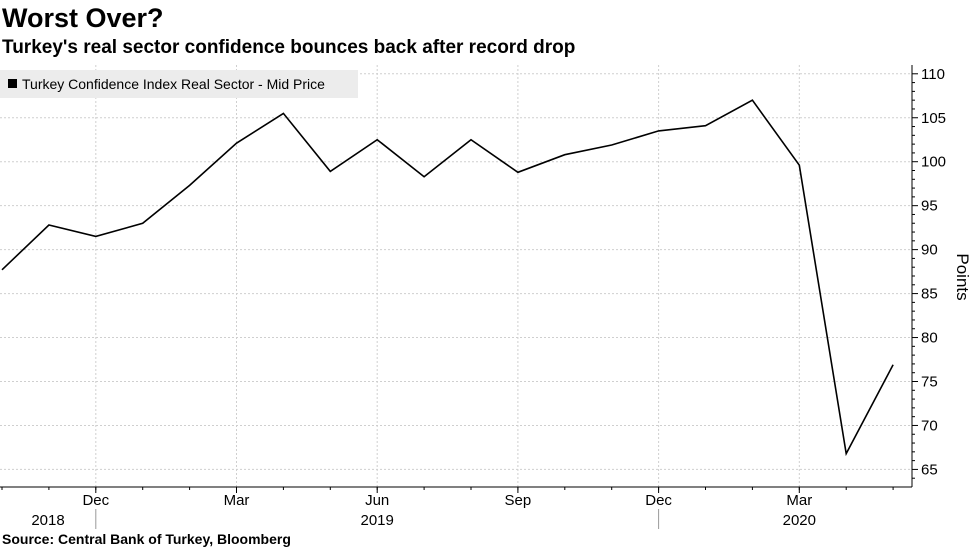  I want to click on y-tick-label: 65, so click(929, 469).